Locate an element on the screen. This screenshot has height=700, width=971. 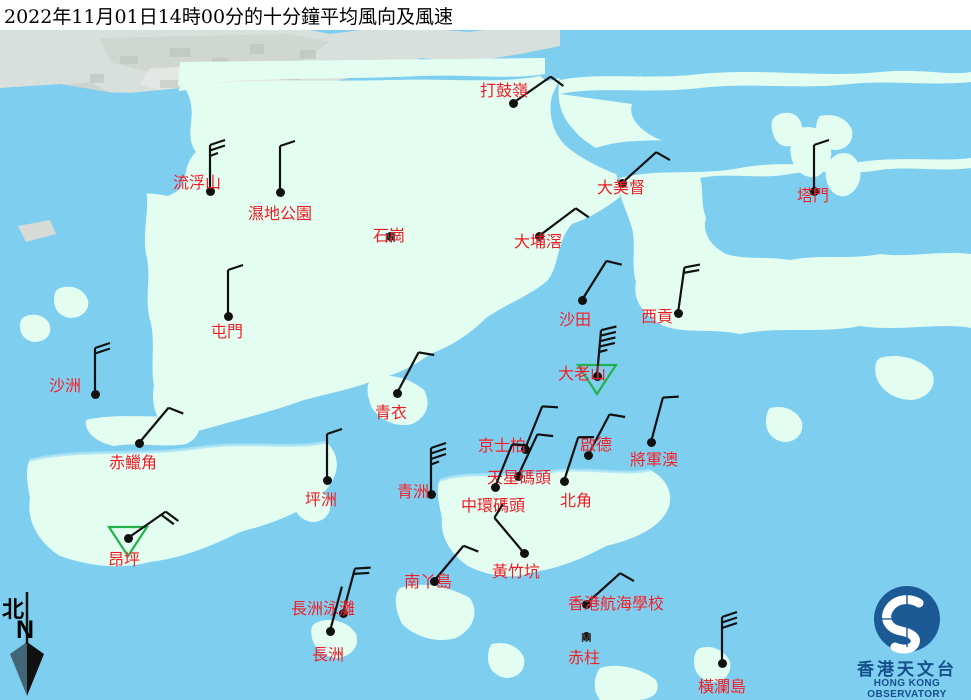
station-label: 沙洲 is located at coordinates (65, 385).